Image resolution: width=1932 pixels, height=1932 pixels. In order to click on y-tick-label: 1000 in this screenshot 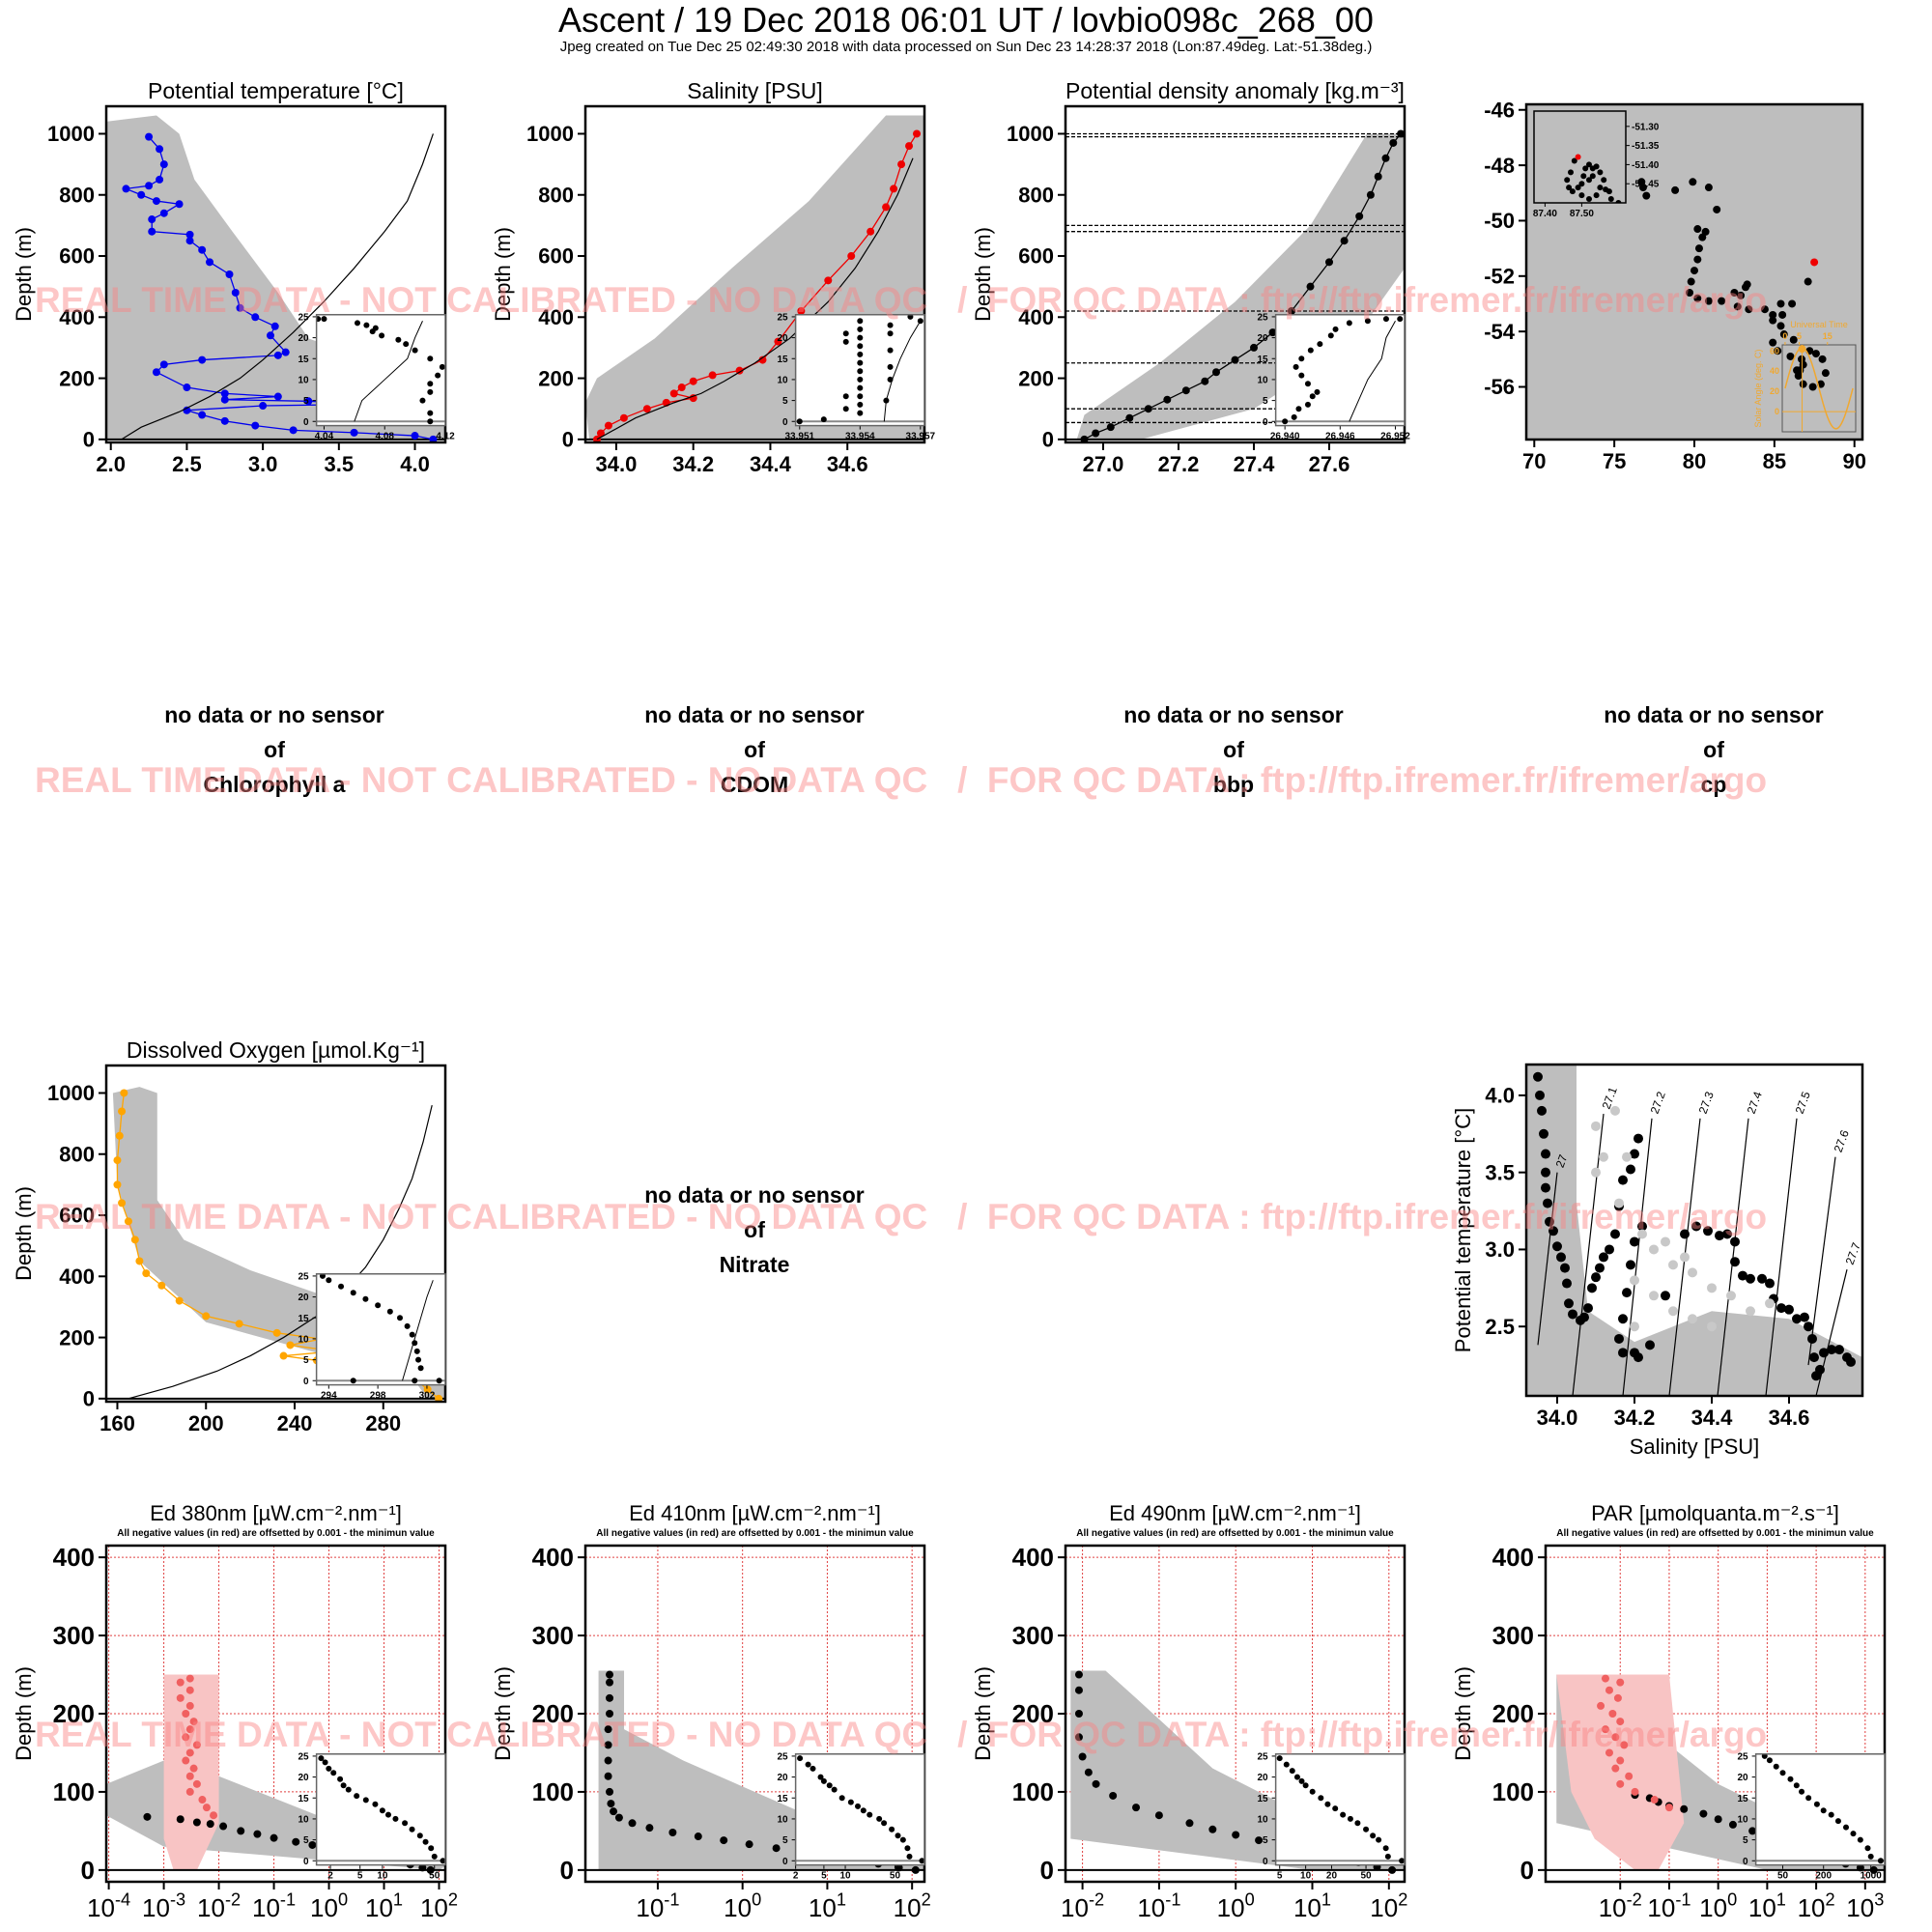, I will do `click(550, 134)`.